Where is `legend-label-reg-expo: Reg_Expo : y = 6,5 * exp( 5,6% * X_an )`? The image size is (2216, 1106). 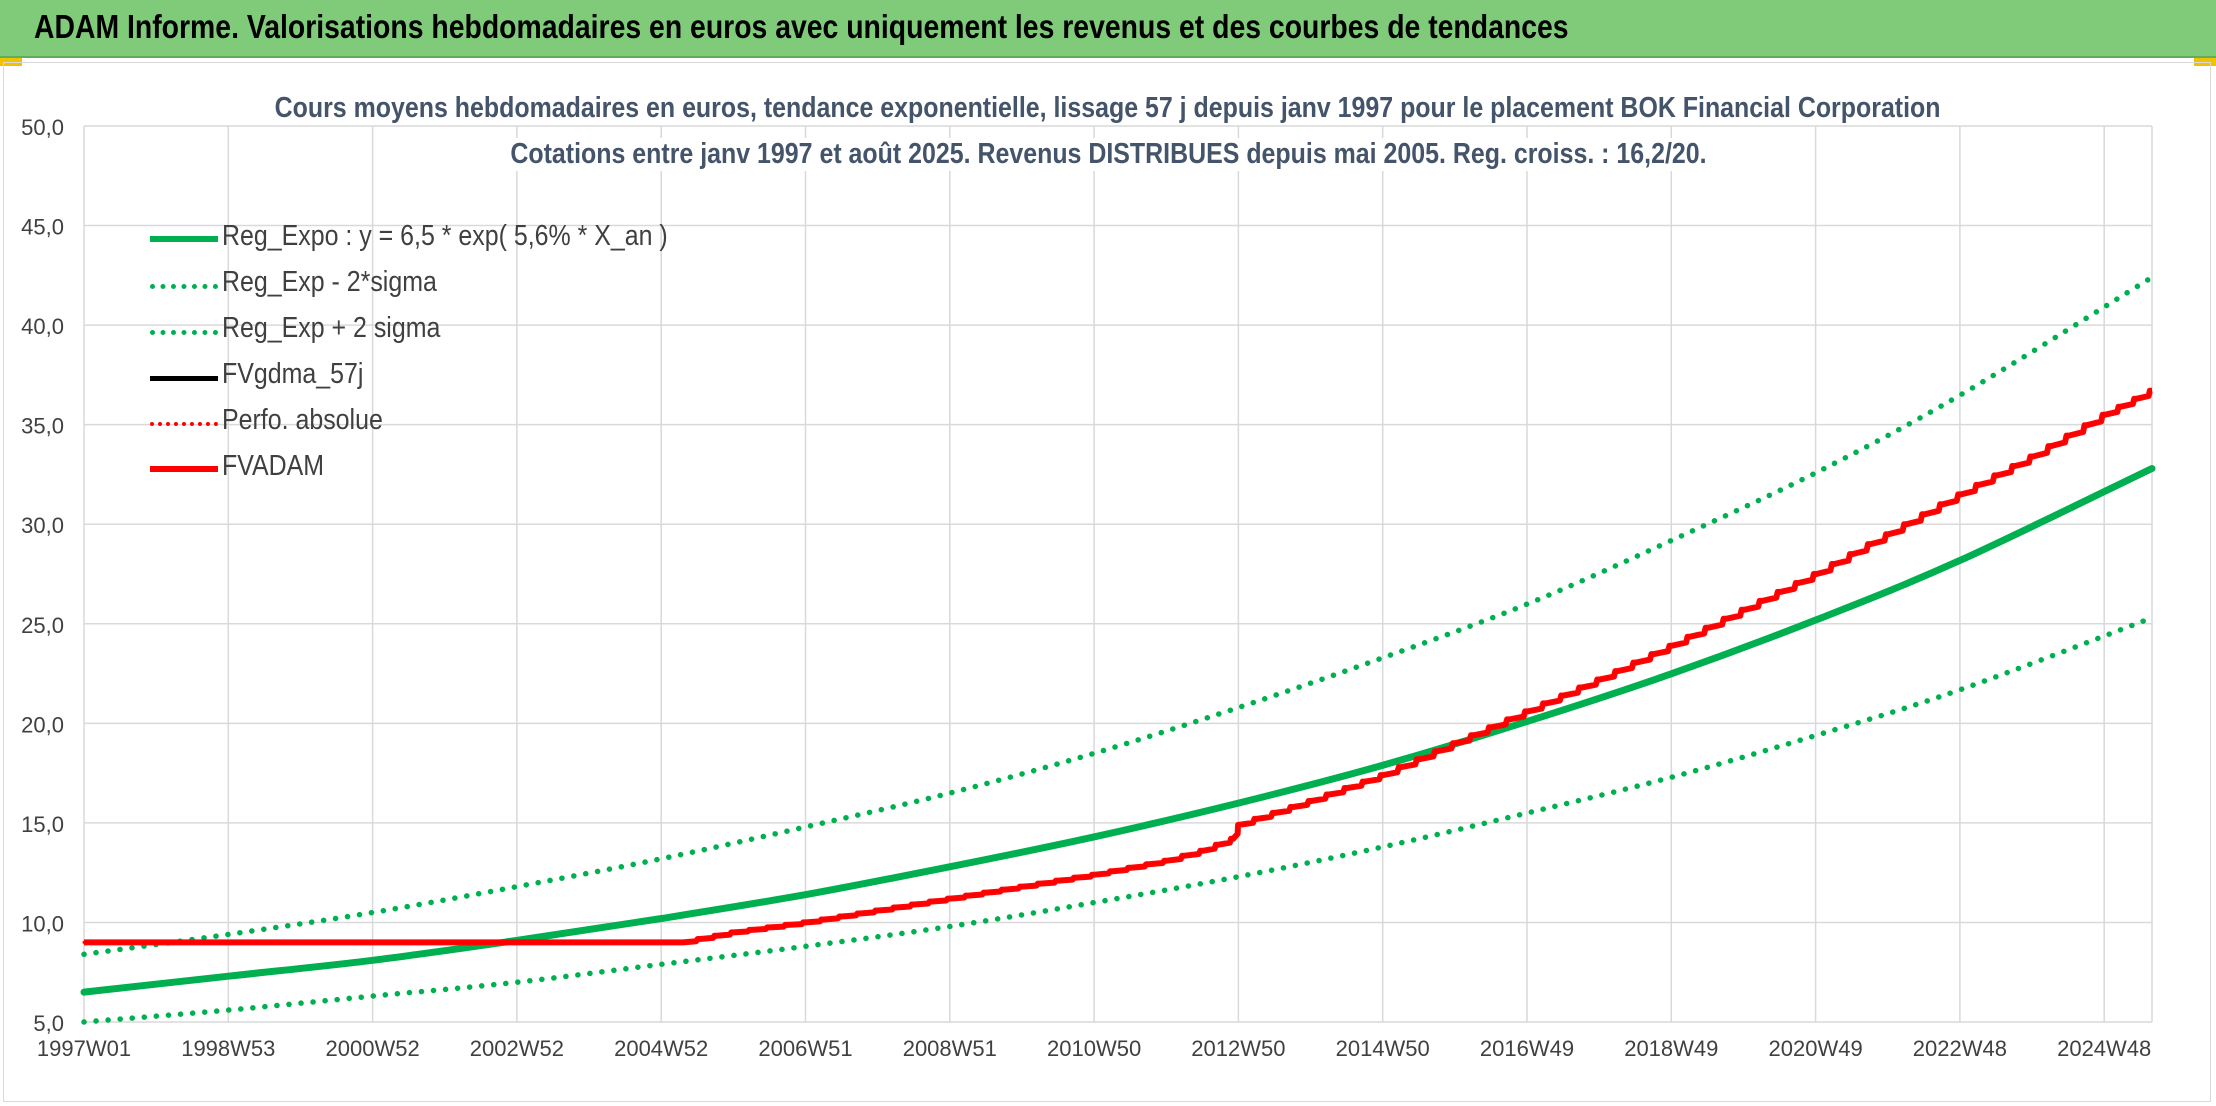 legend-label-reg-expo: Reg_Expo : y = 6,5 * exp( 5,6% * X_an ) is located at coordinates (445, 236).